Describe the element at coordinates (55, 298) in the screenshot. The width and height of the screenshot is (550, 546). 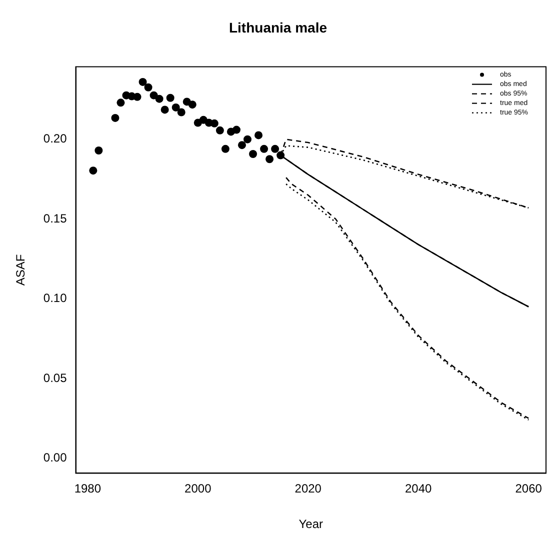
I see `y-tick-label: 0.10` at that location.